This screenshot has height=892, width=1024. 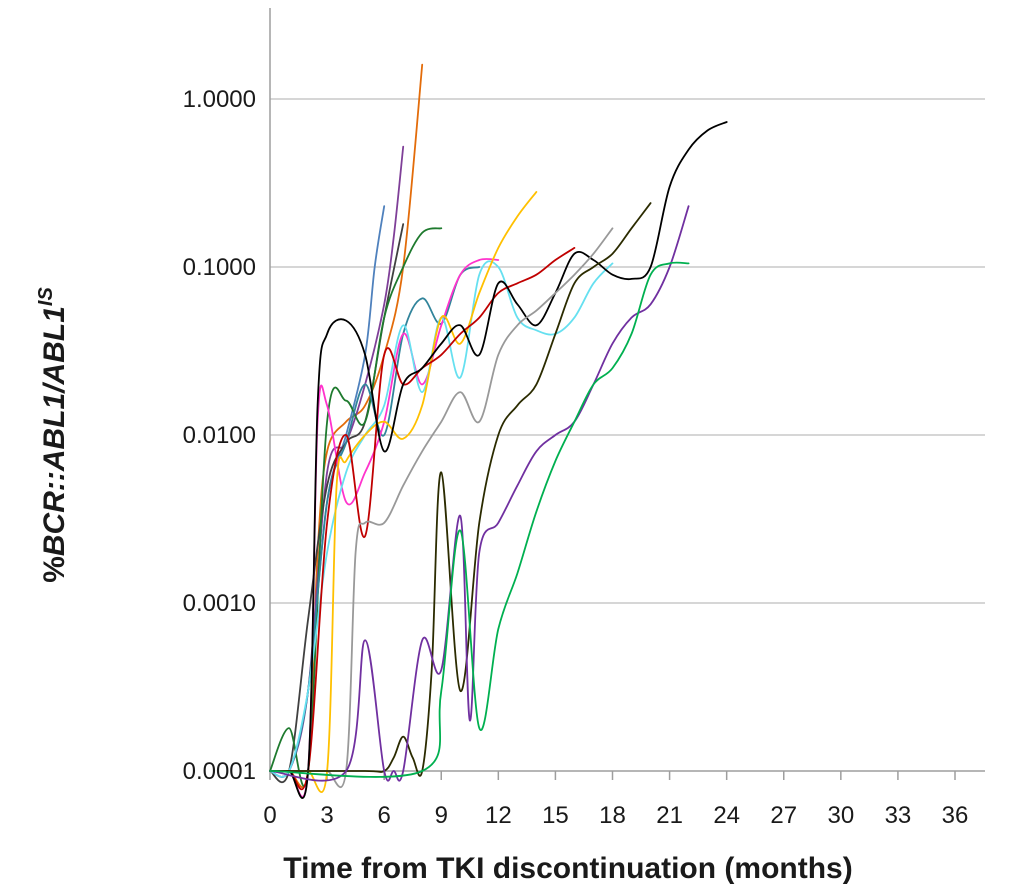 I want to click on y-tick-label: 0.1000, so click(x=219, y=267).